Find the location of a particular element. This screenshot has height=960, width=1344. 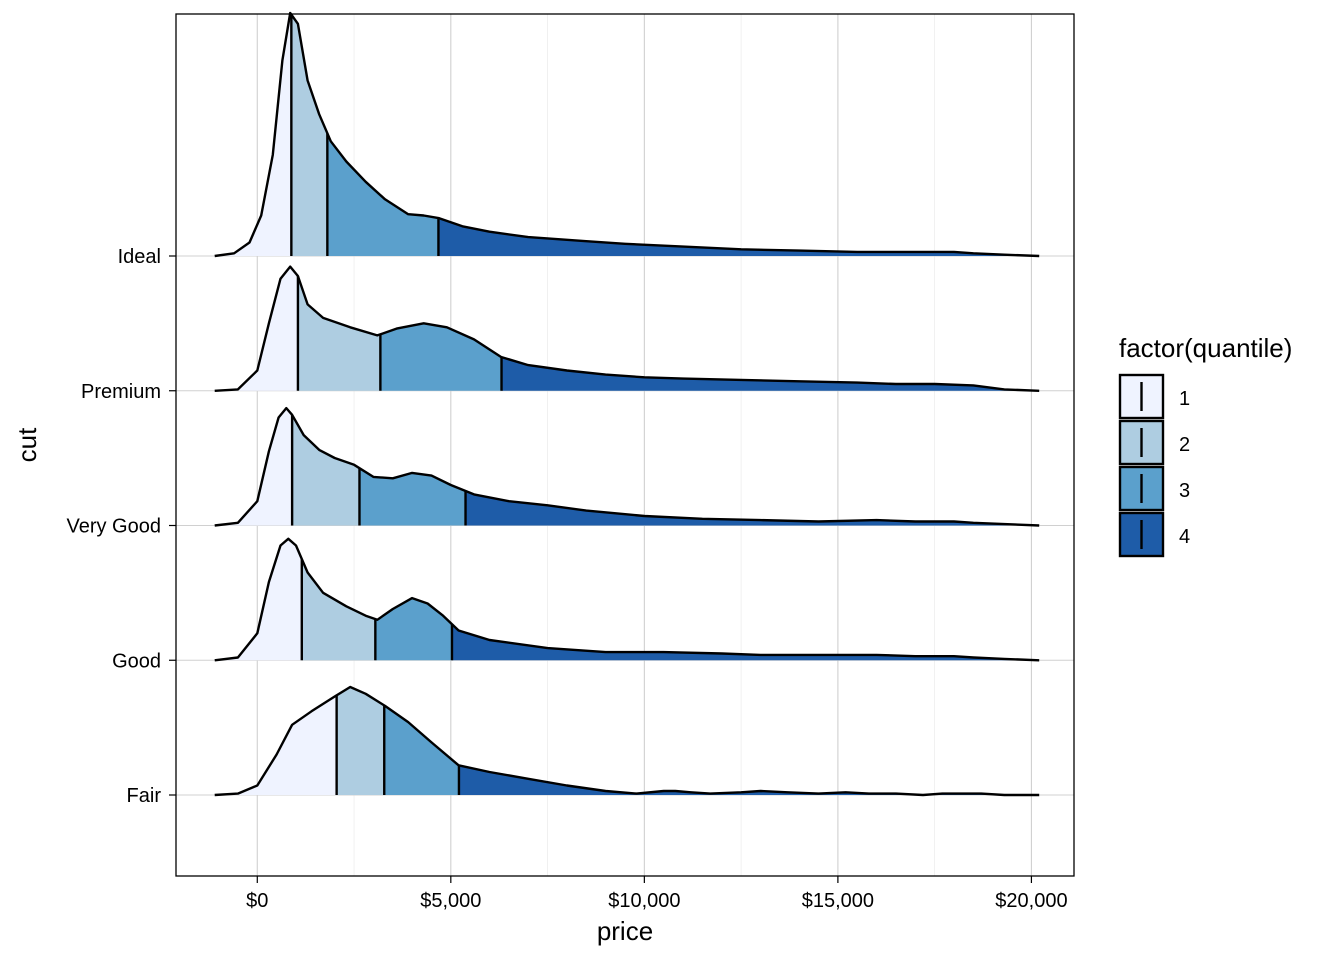

legend: factor(quantile) 1 2 3 4 is located at coordinates (1205, 445).